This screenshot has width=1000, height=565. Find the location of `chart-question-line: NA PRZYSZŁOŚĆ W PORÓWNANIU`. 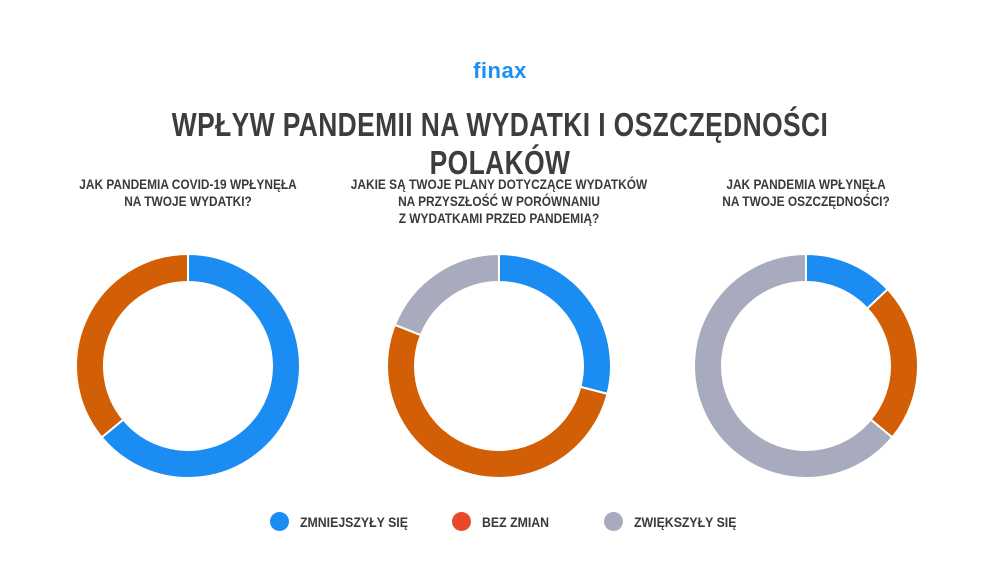

chart-question-line: NA PRZYSZŁOŚĆ W PORÓWNANIU is located at coordinates (499, 201).